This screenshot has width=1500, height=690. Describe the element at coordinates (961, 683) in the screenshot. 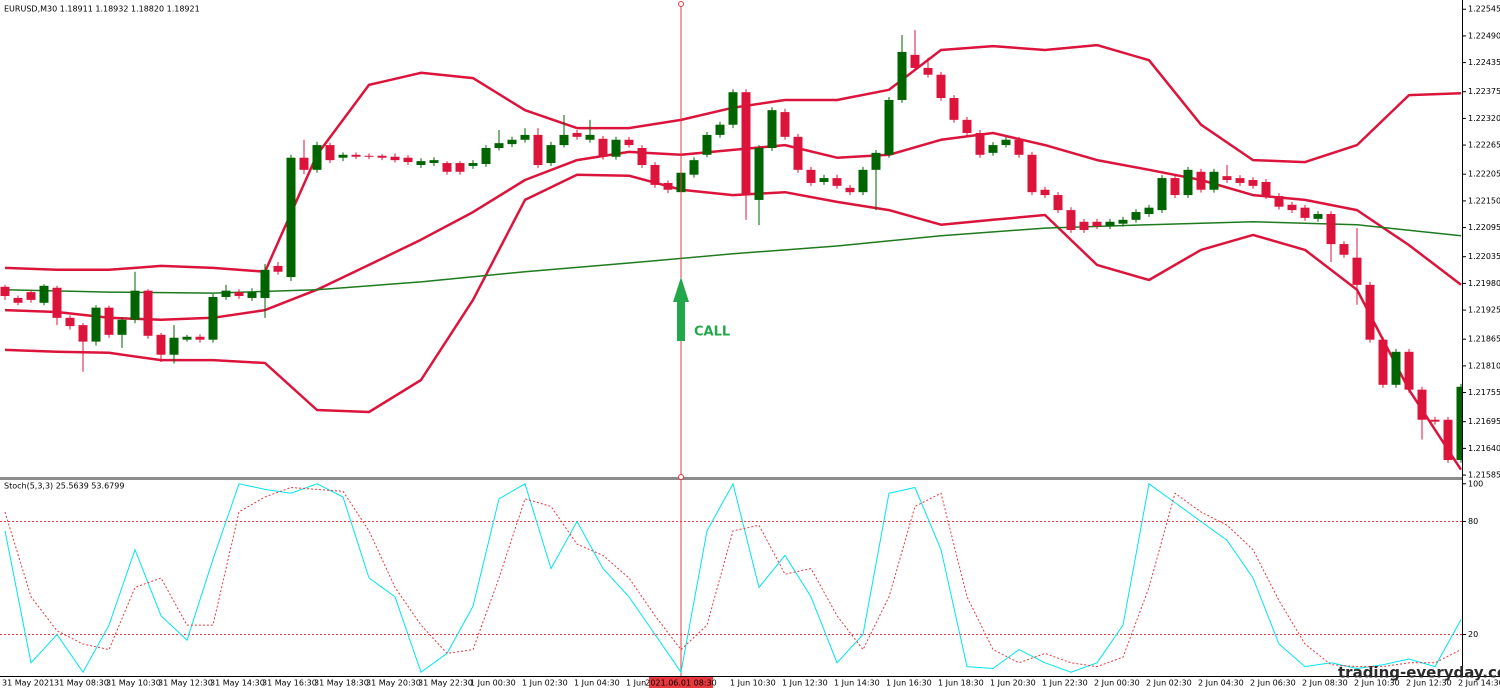

I see `x-tick-label: 1 Jun 18:30` at that location.